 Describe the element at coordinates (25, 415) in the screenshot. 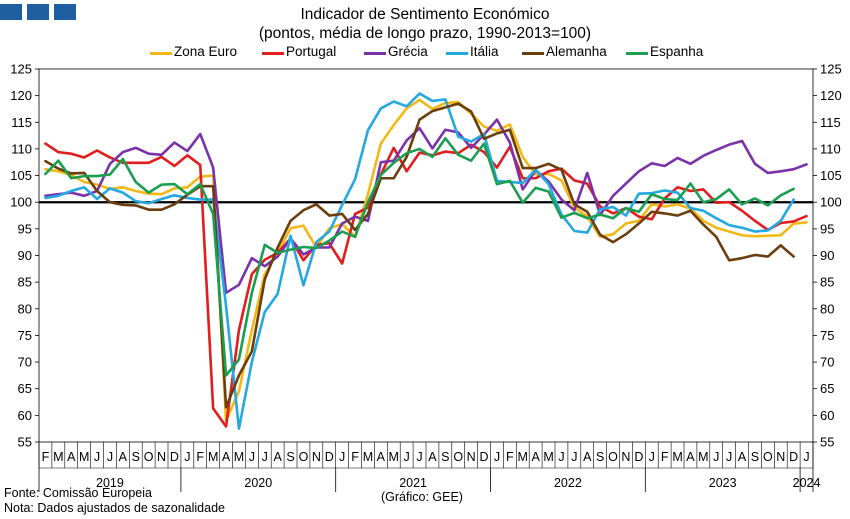

I see `y-tick-label-left: 60` at that location.